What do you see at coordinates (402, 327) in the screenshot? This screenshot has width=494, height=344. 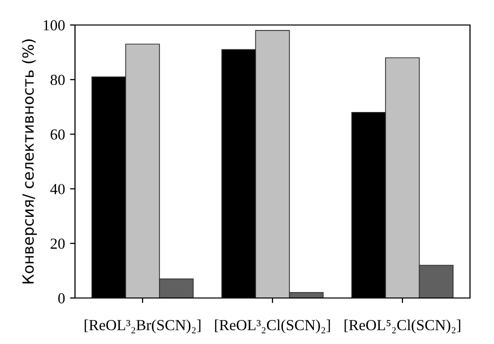 I see `x-tick-label: [ReOL⁵₂Cl(SCN)₂]` at bounding box center [402, 327].